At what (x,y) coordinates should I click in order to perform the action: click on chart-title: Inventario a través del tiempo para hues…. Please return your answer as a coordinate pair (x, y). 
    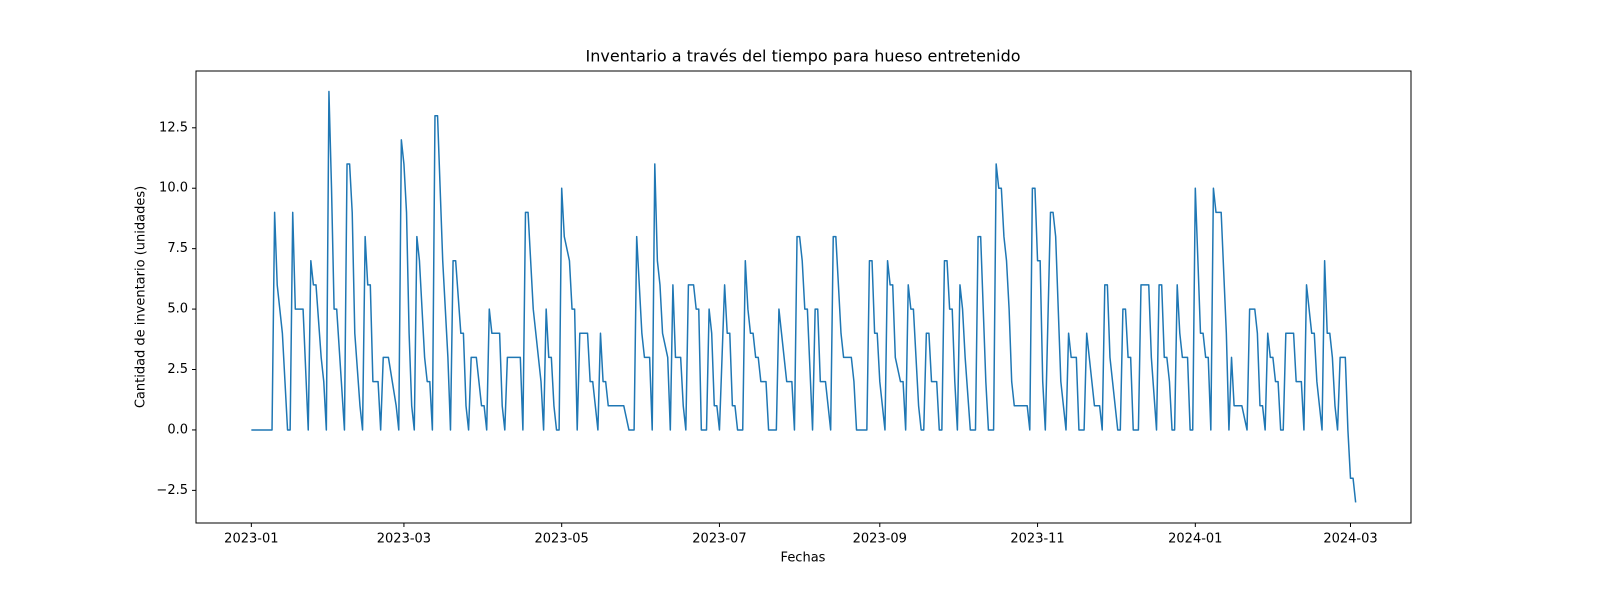
    Looking at the image, I should click on (802, 56).